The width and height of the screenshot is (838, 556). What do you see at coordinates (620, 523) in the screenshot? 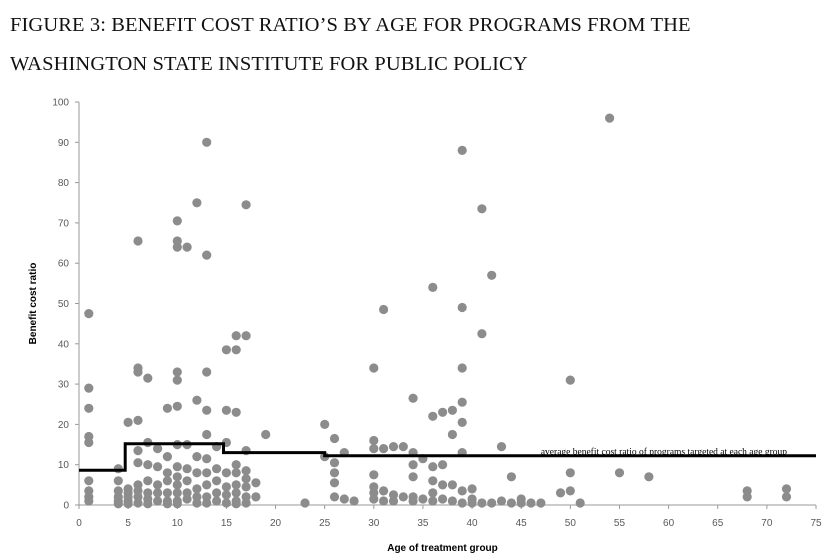
I see `x-tick-label: 55` at bounding box center [620, 523].